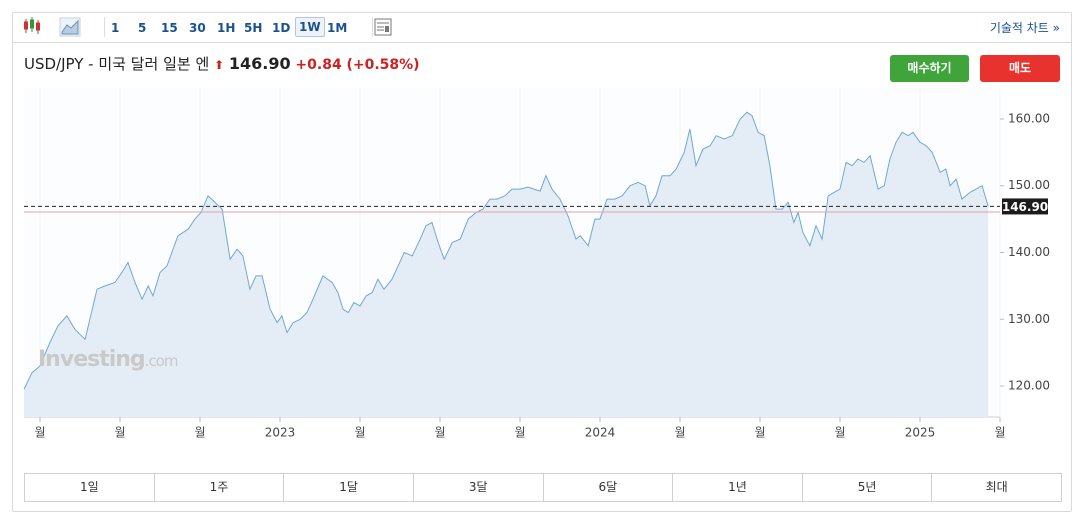 The height and width of the screenshot is (522, 1084). I want to click on range-button: 1주, so click(220, 487).